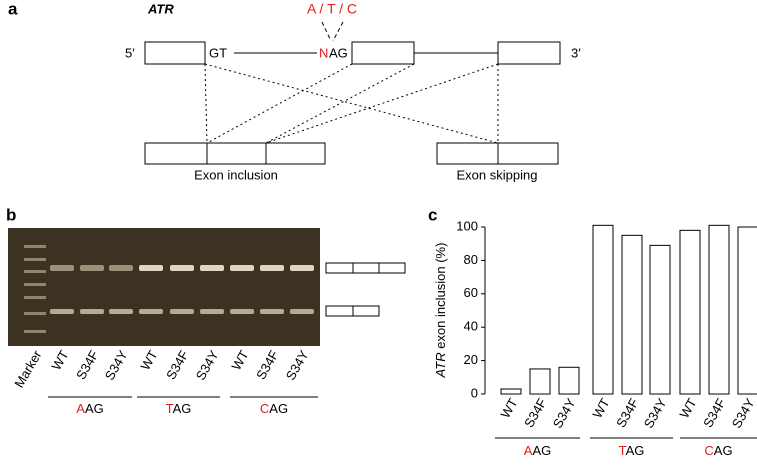 Image resolution: width=757 pixels, height=468 pixels. I want to click on gene-structure, so click(352, 103).